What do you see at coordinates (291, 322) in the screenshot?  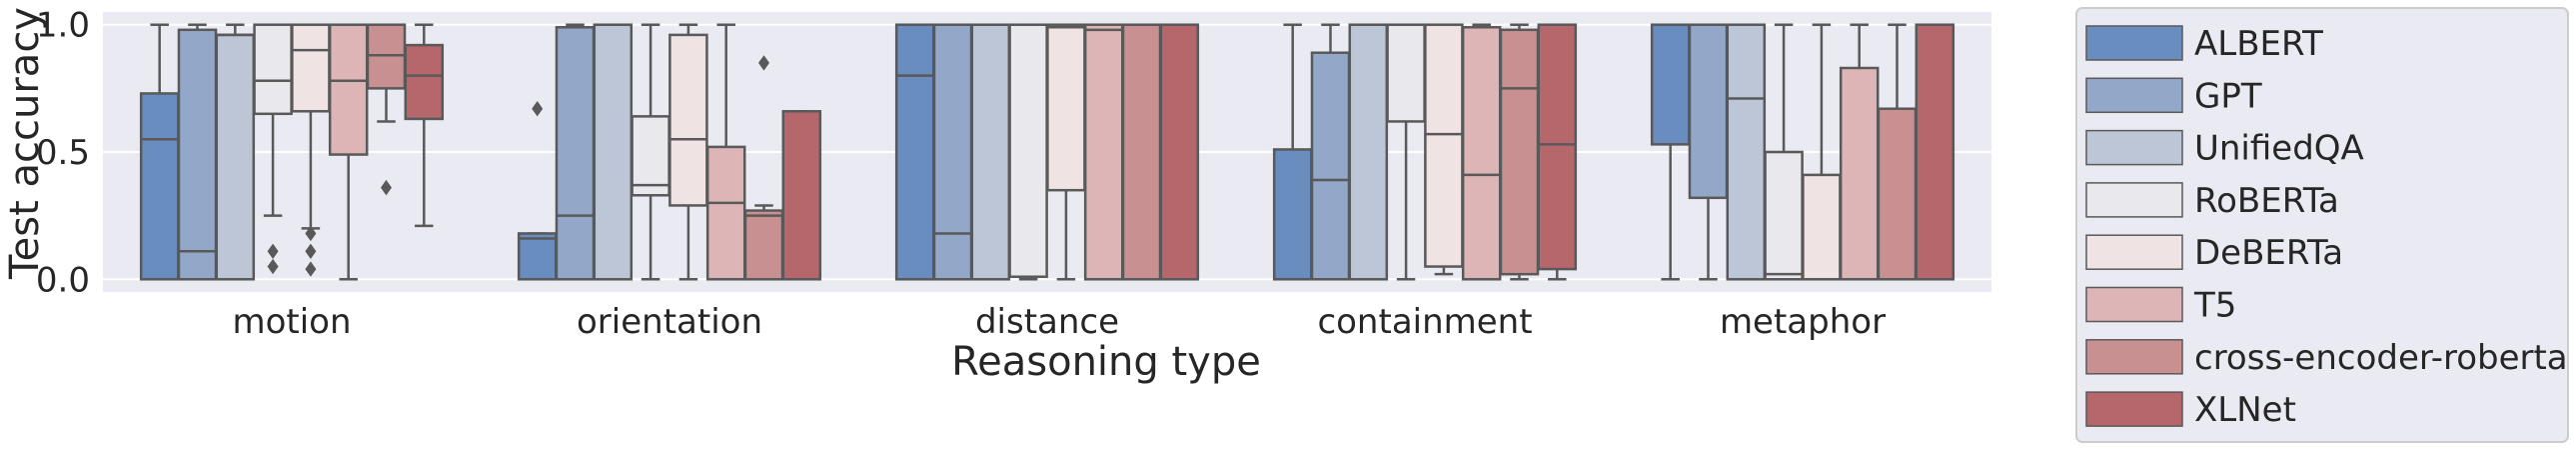 I see `x-tick-label: motion` at bounding box center [291, 322].